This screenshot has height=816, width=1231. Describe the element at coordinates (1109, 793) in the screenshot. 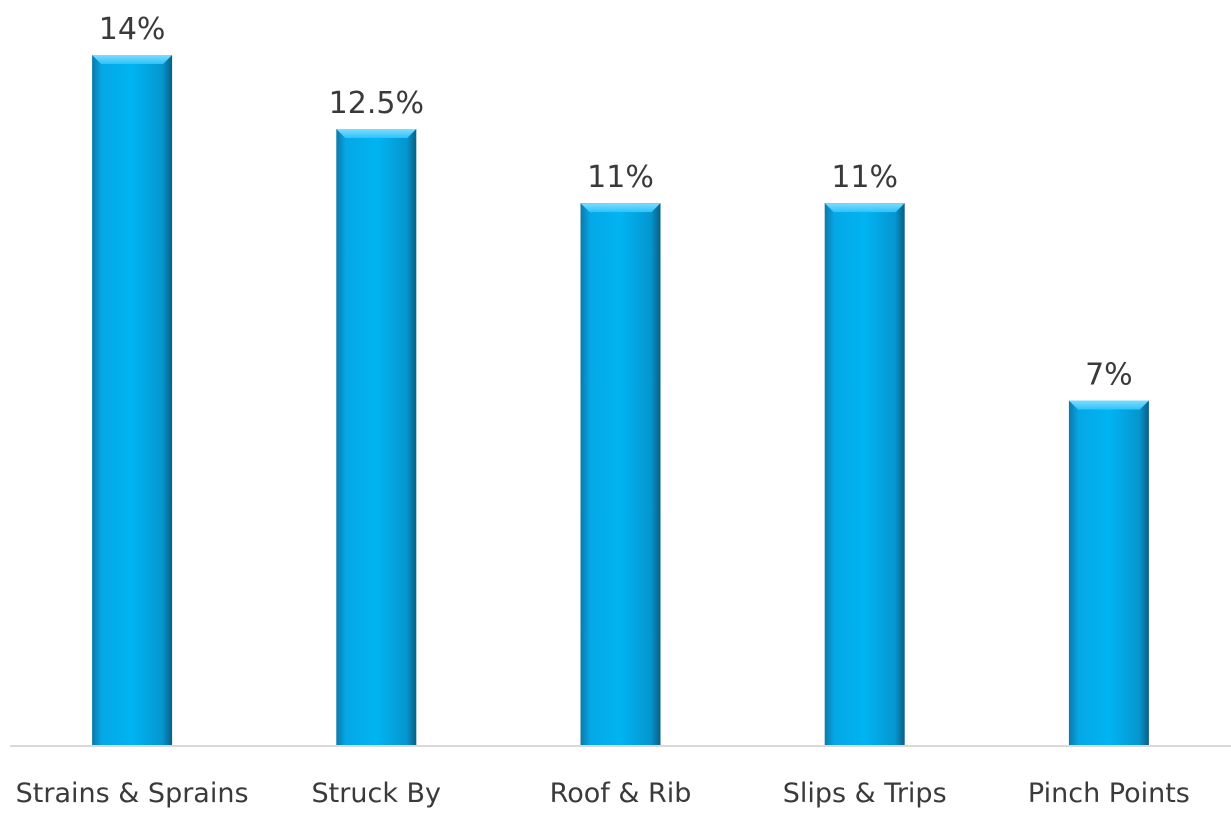

I see `category-label: Pinch Points` at that location.